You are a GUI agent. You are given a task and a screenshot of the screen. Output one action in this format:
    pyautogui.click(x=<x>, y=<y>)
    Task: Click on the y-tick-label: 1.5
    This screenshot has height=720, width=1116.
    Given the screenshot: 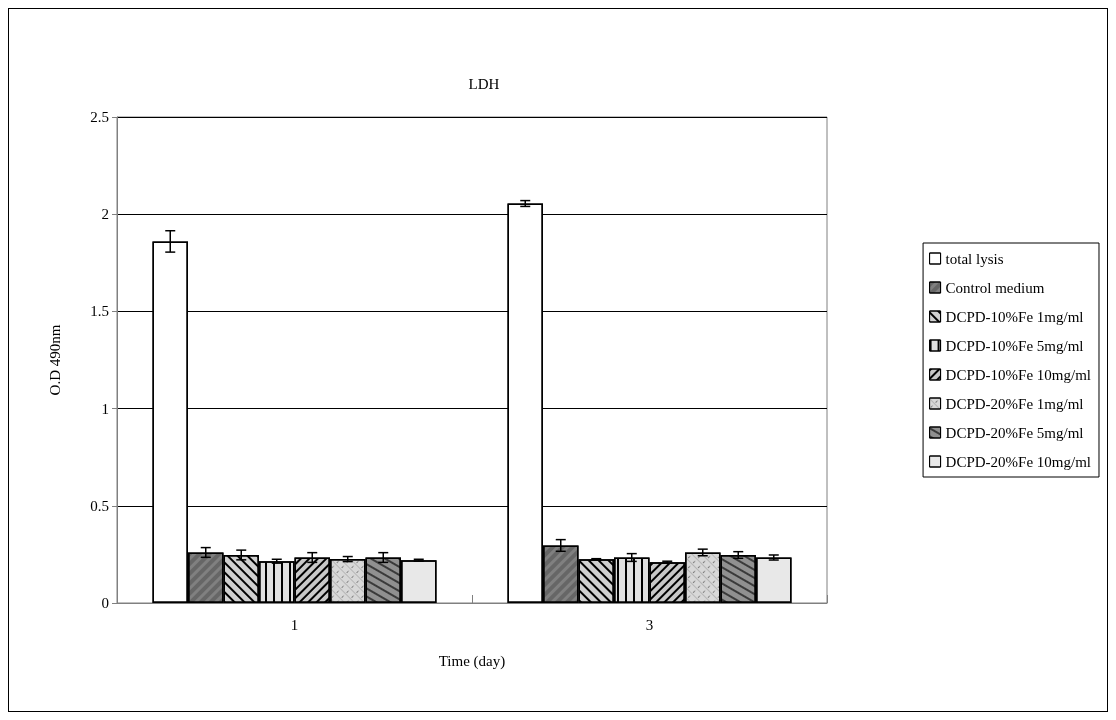 What is the action you would take?
    pyautogui.click(x=99, y=311)
    